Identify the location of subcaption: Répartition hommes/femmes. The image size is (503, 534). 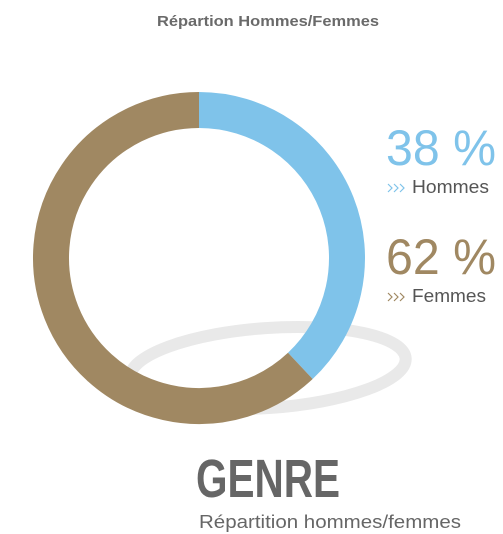
(330, 522).